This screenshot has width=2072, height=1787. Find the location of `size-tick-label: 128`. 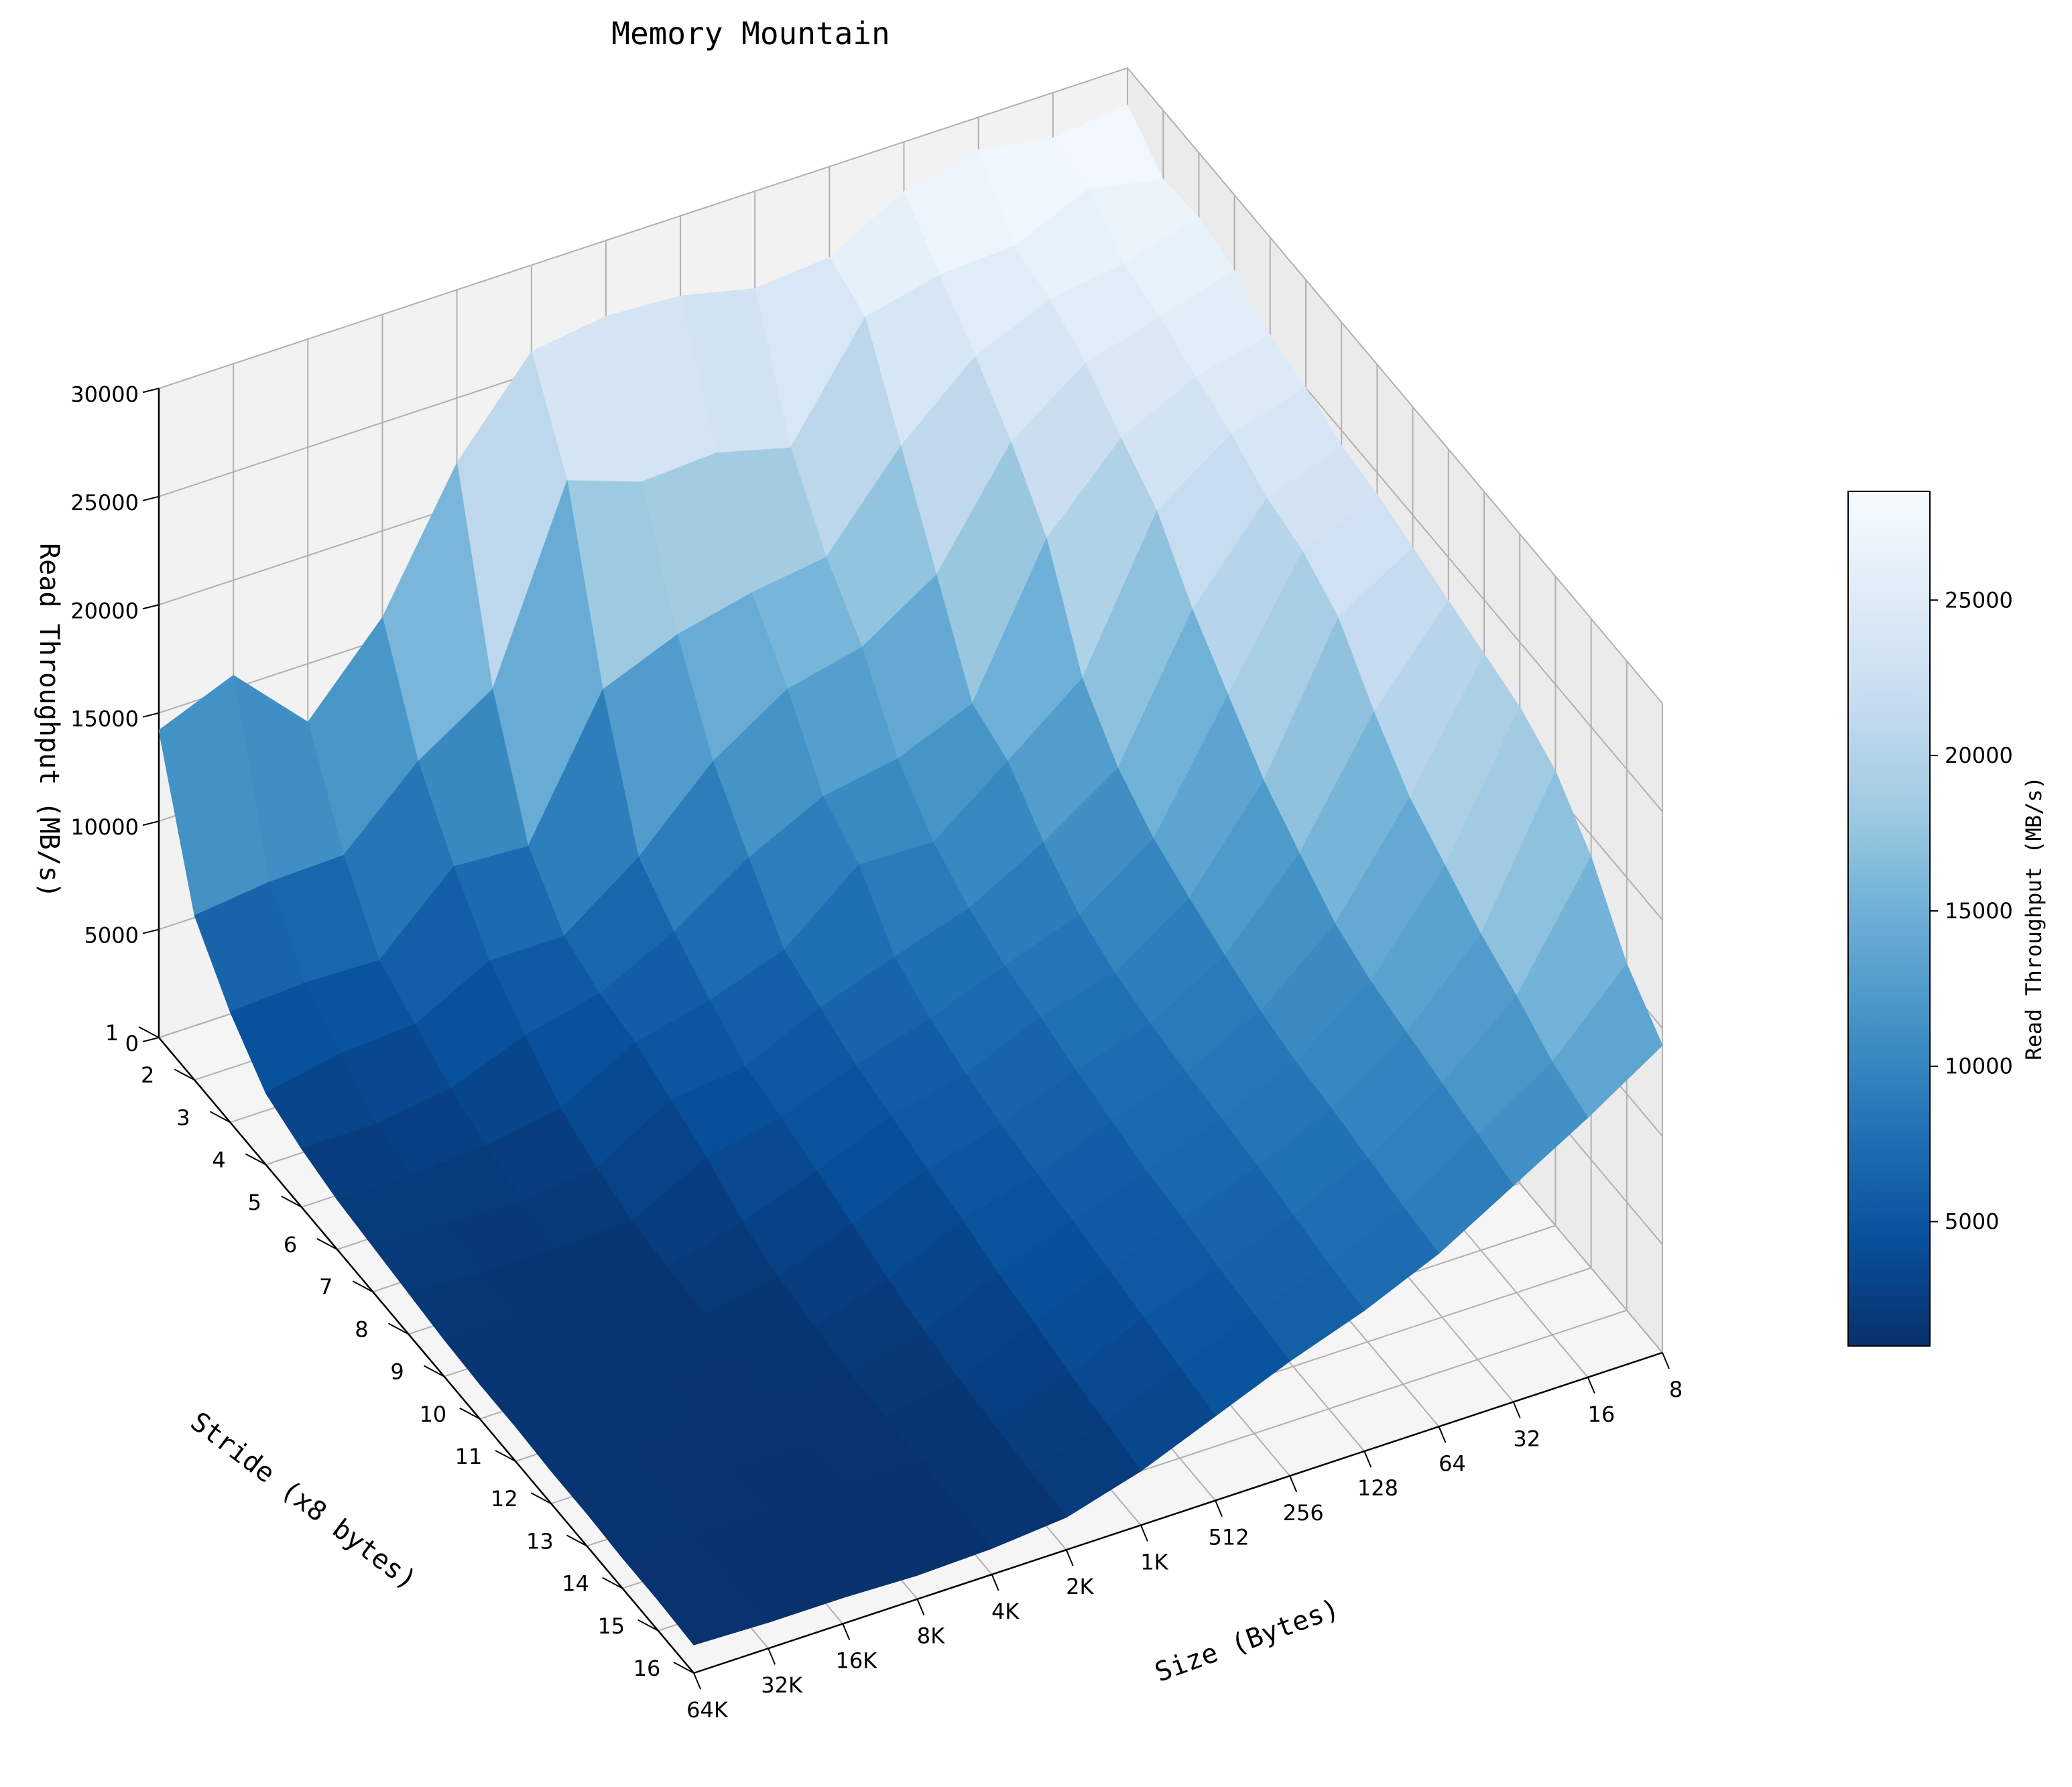

size-tick-label: 128 is located at coordinates (1377, 1488).